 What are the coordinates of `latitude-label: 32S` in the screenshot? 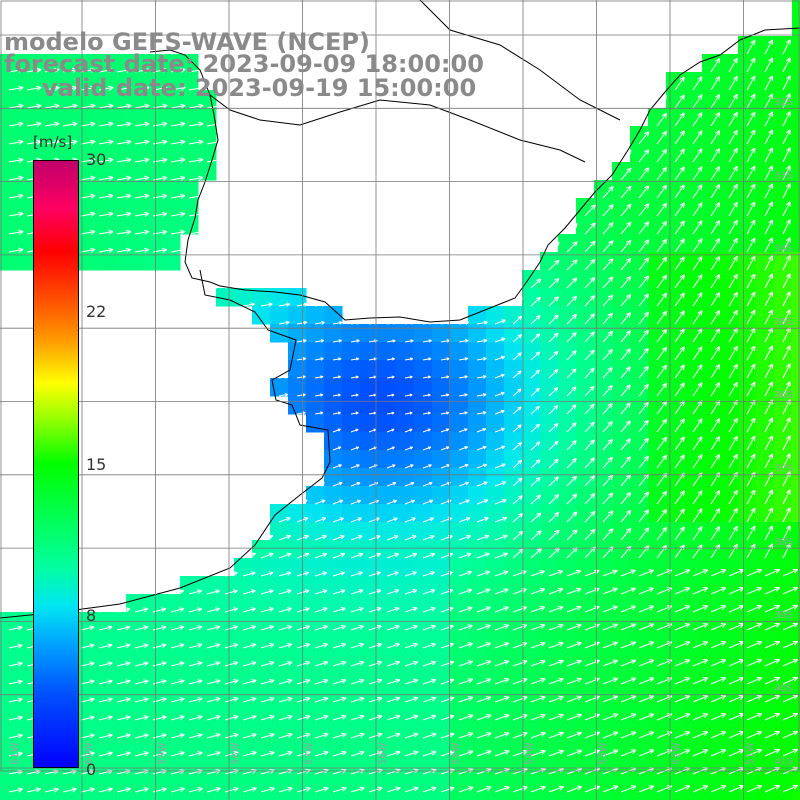 It's located at (783, 102).